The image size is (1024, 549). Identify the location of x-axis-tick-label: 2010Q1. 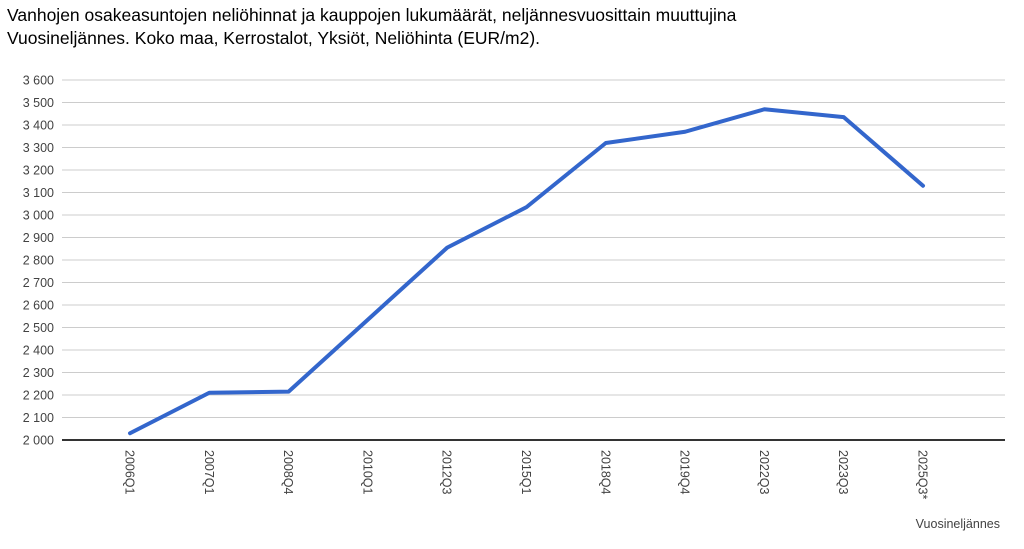
(367, 472).